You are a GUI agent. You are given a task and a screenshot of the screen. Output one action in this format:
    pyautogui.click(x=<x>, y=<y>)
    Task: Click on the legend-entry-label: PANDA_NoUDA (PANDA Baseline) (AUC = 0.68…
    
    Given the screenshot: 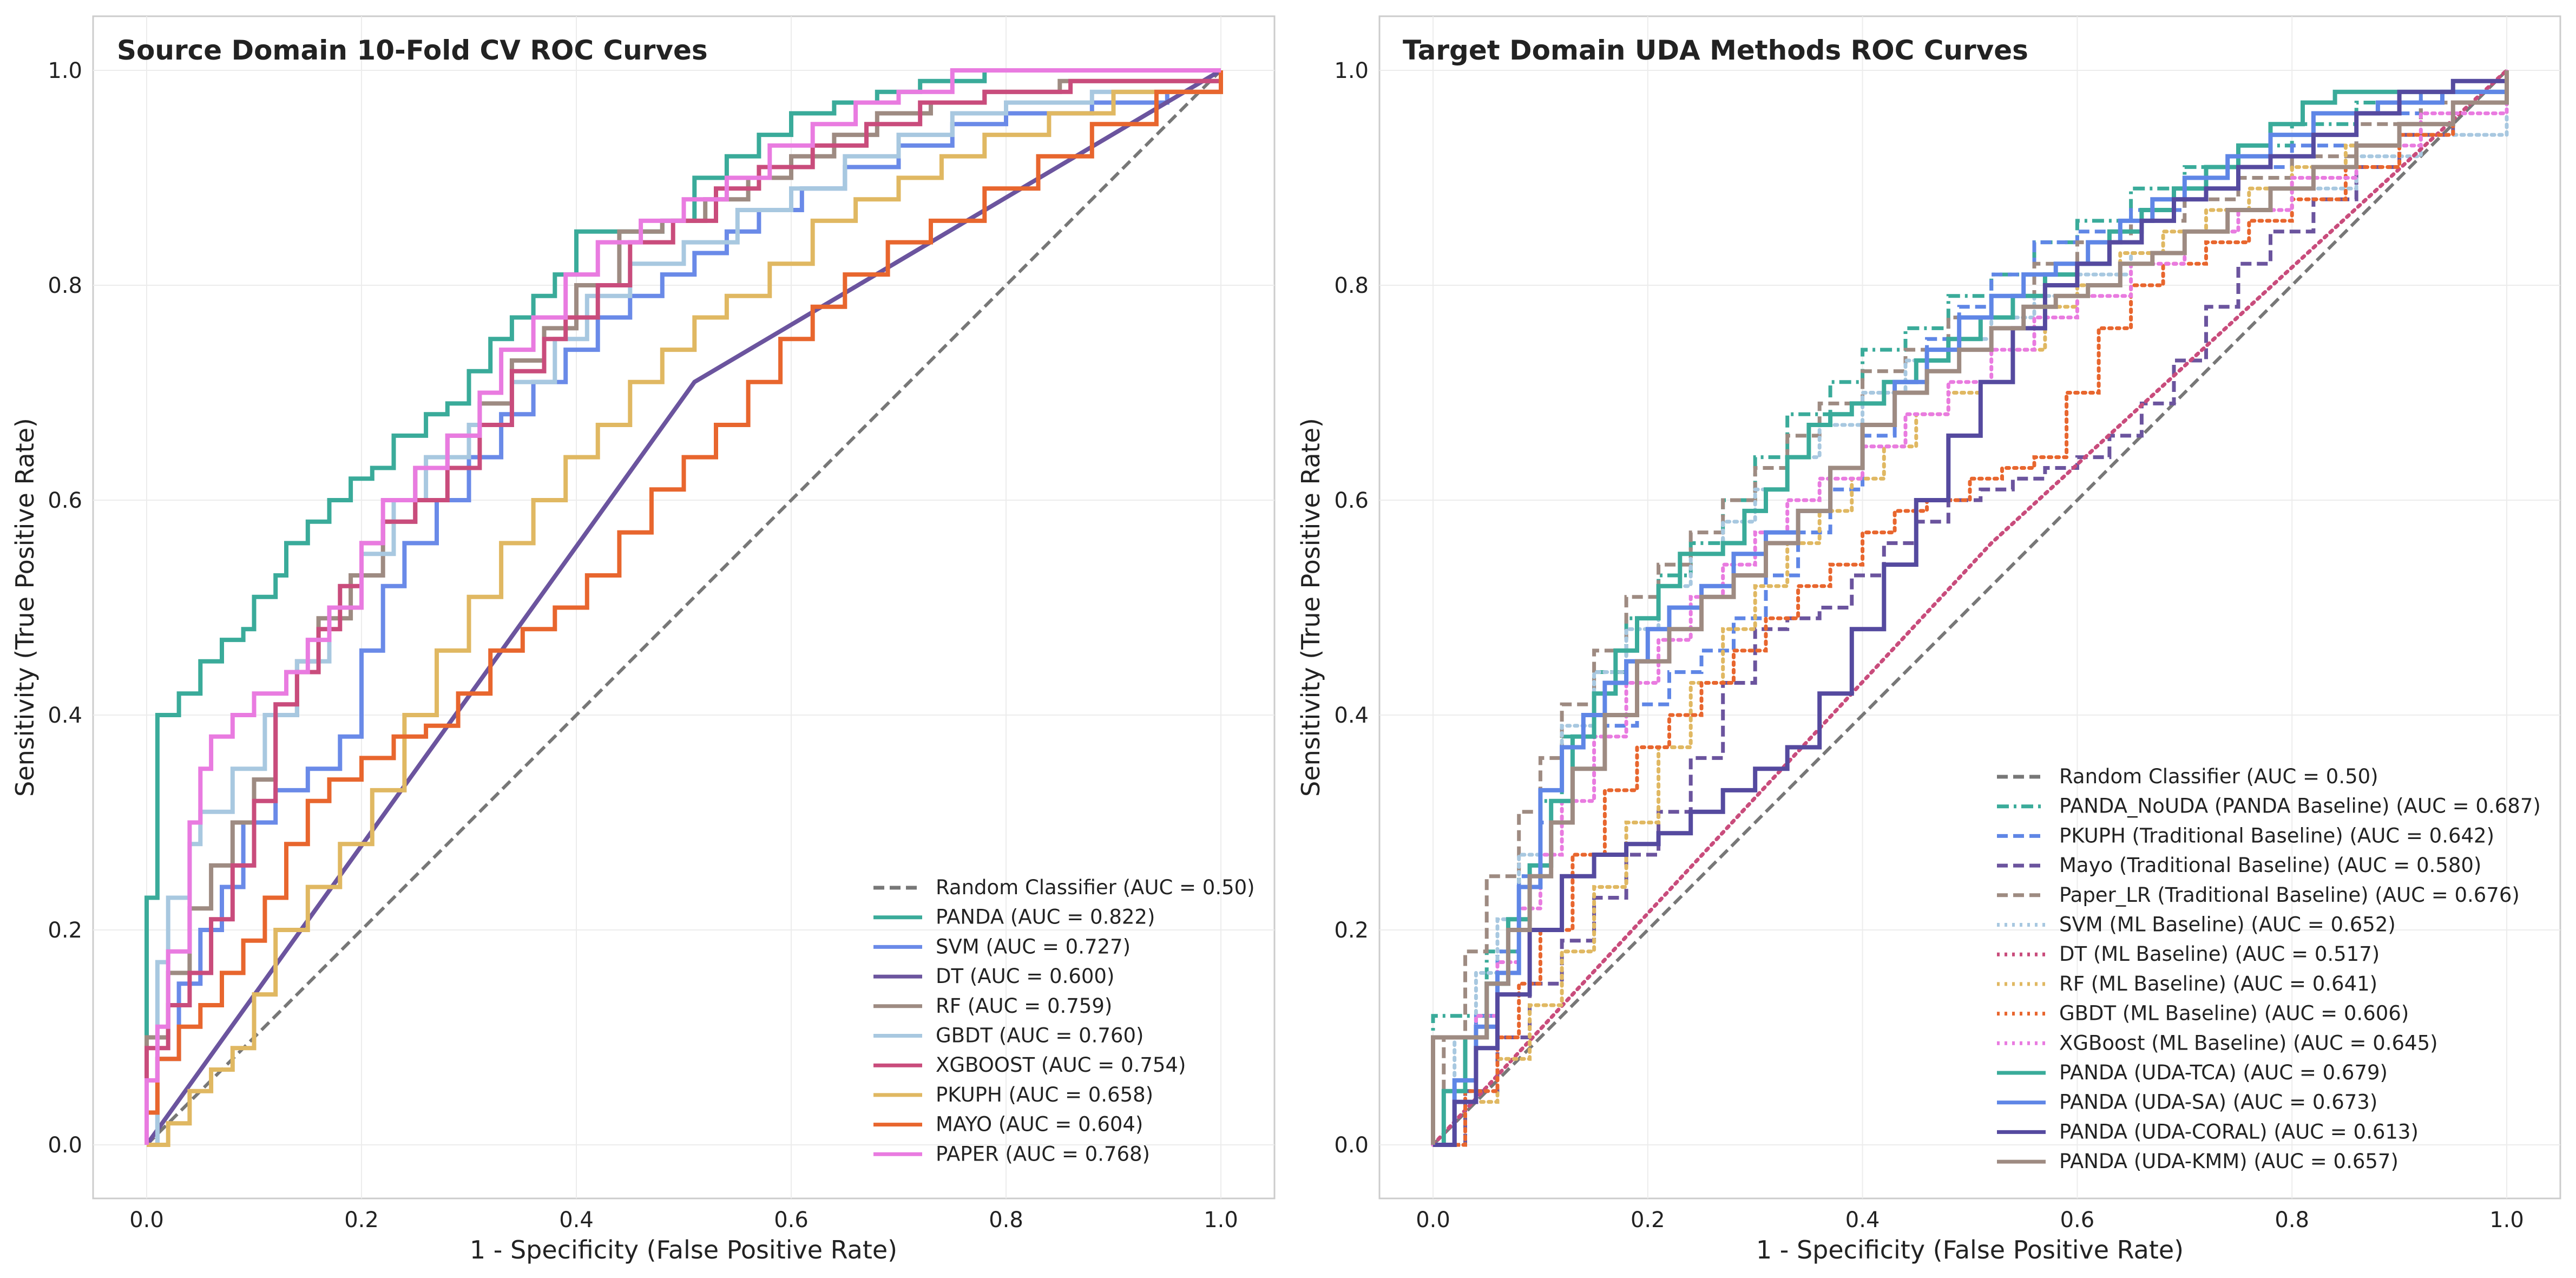 What is the action you would take?
    pyautogui.click(x=2300, y=806)
    